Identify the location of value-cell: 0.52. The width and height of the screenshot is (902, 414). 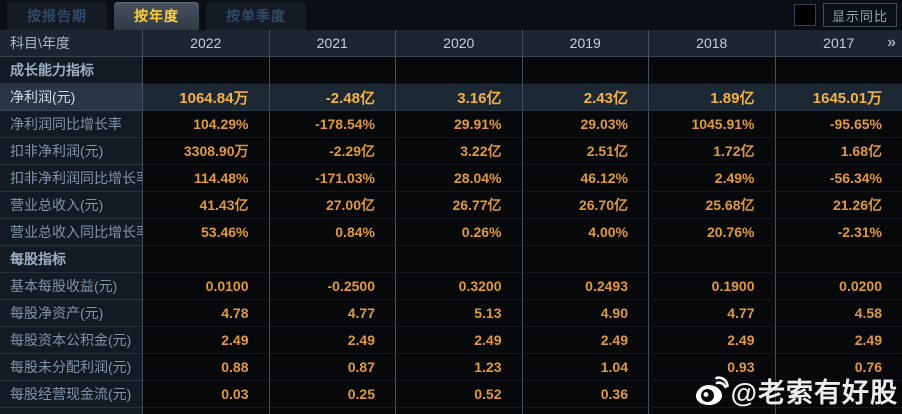
(459, 394).